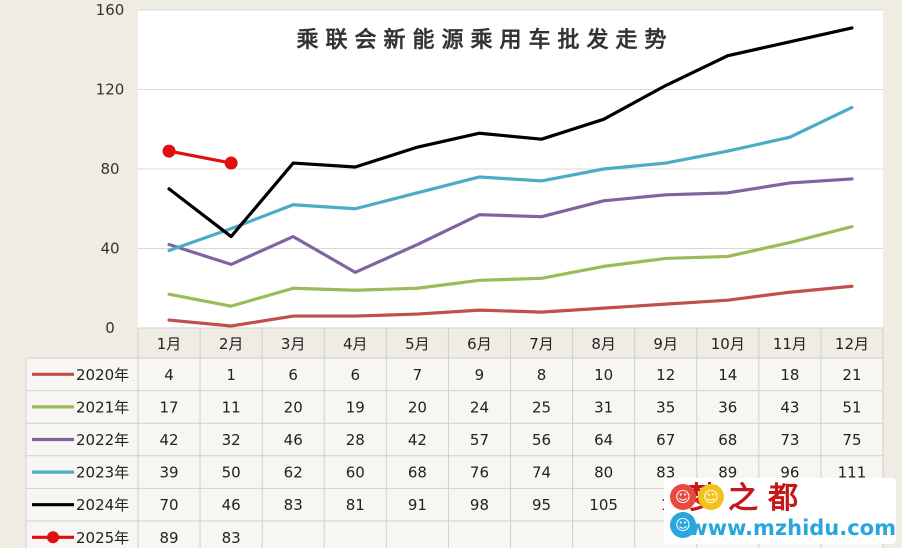 The image size is (902, 548). I want to click on chart-title: 乘联会新能源乘用车批发走势, so click(484, 40).